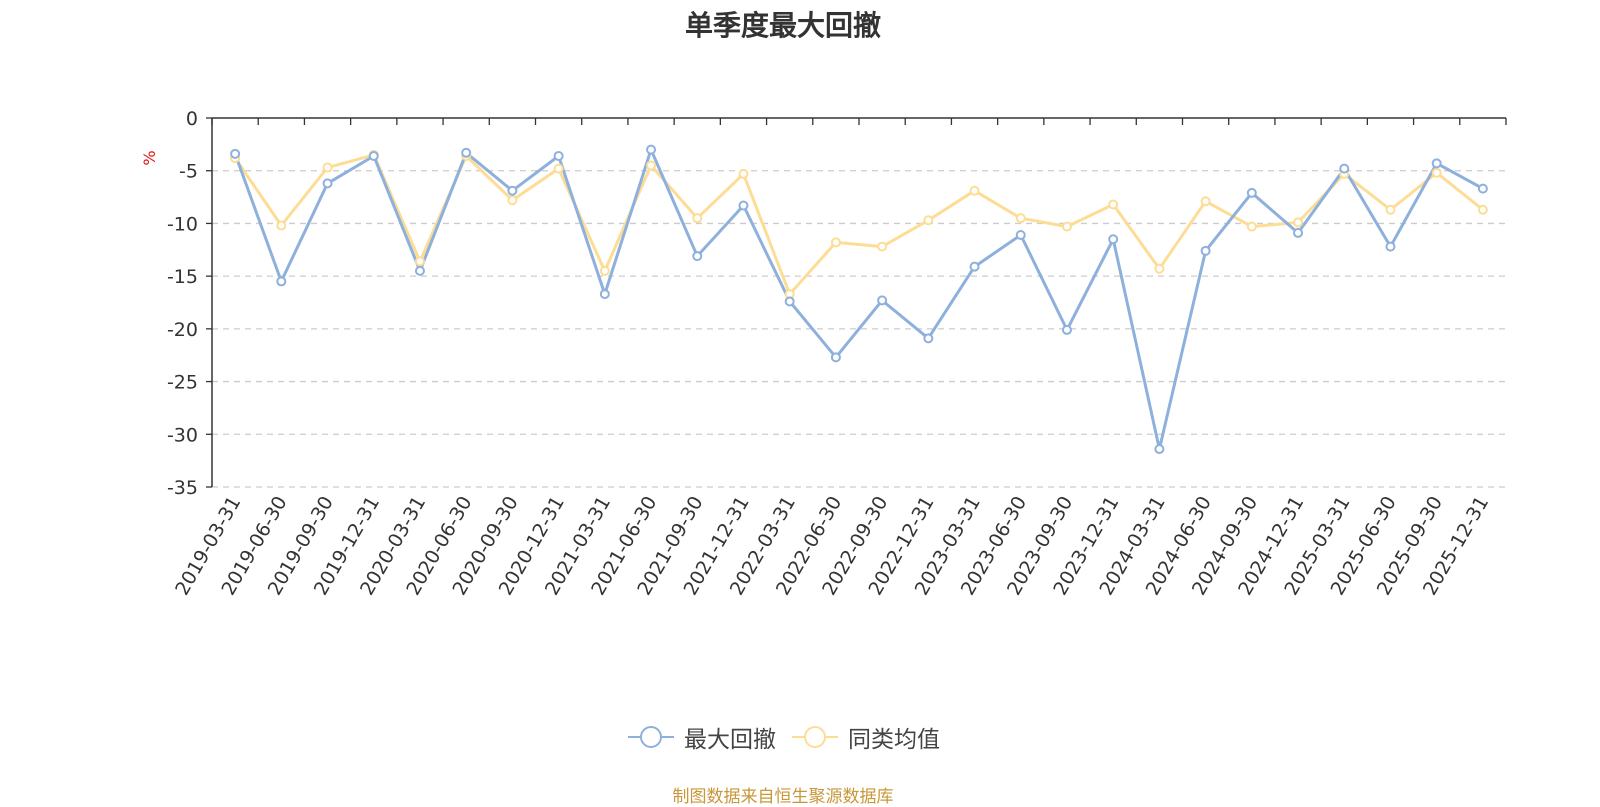 This screenshot has height=807, width=1600. Describe the element at coordinates (783, 797) in the screenshot. I see `data-source-footer: 制图数据来自恒生聚源数据库` at that location.